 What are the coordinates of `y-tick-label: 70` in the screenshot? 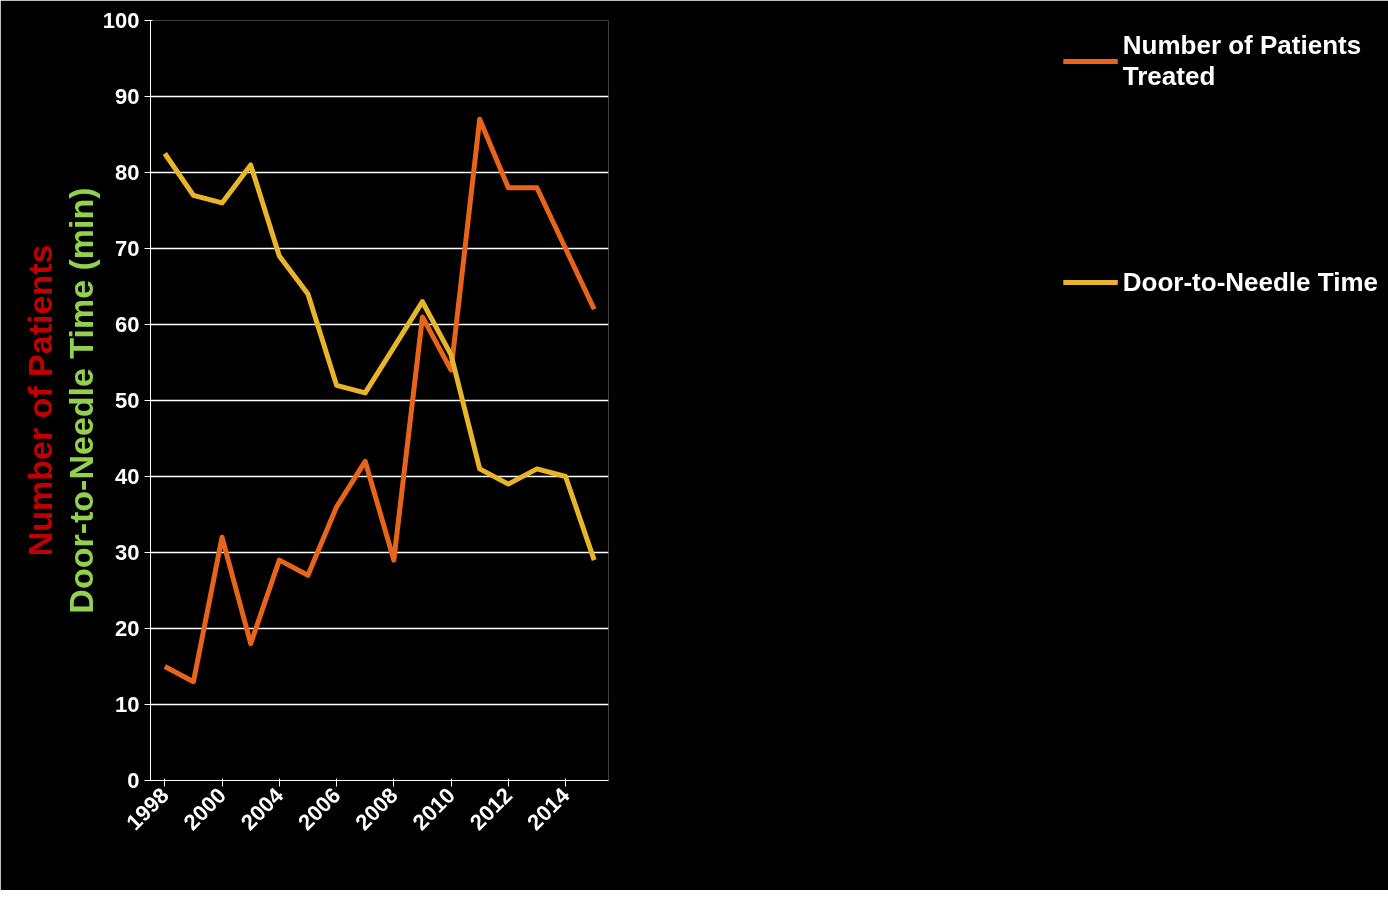 It's located at (127, 248).